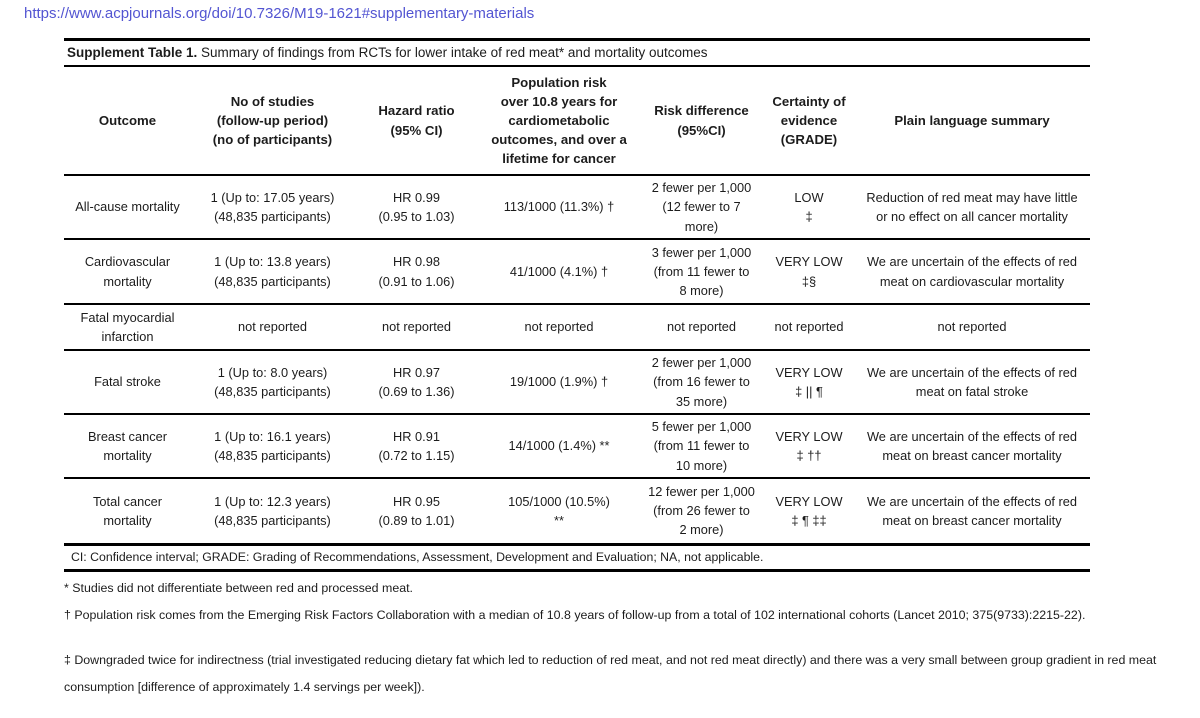 This screenshot has width=1200, height=718. I want to click on cell-population-risk: 41/1000 (4.1%) †, so click(559, 272).